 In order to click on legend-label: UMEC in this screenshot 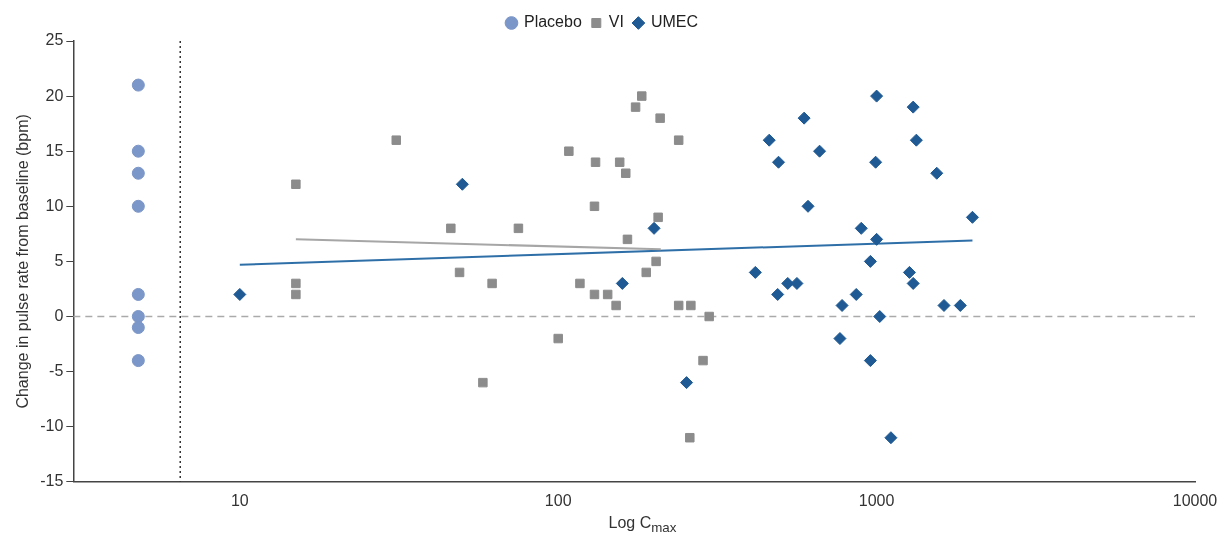, I will do `click(674, 22)`.